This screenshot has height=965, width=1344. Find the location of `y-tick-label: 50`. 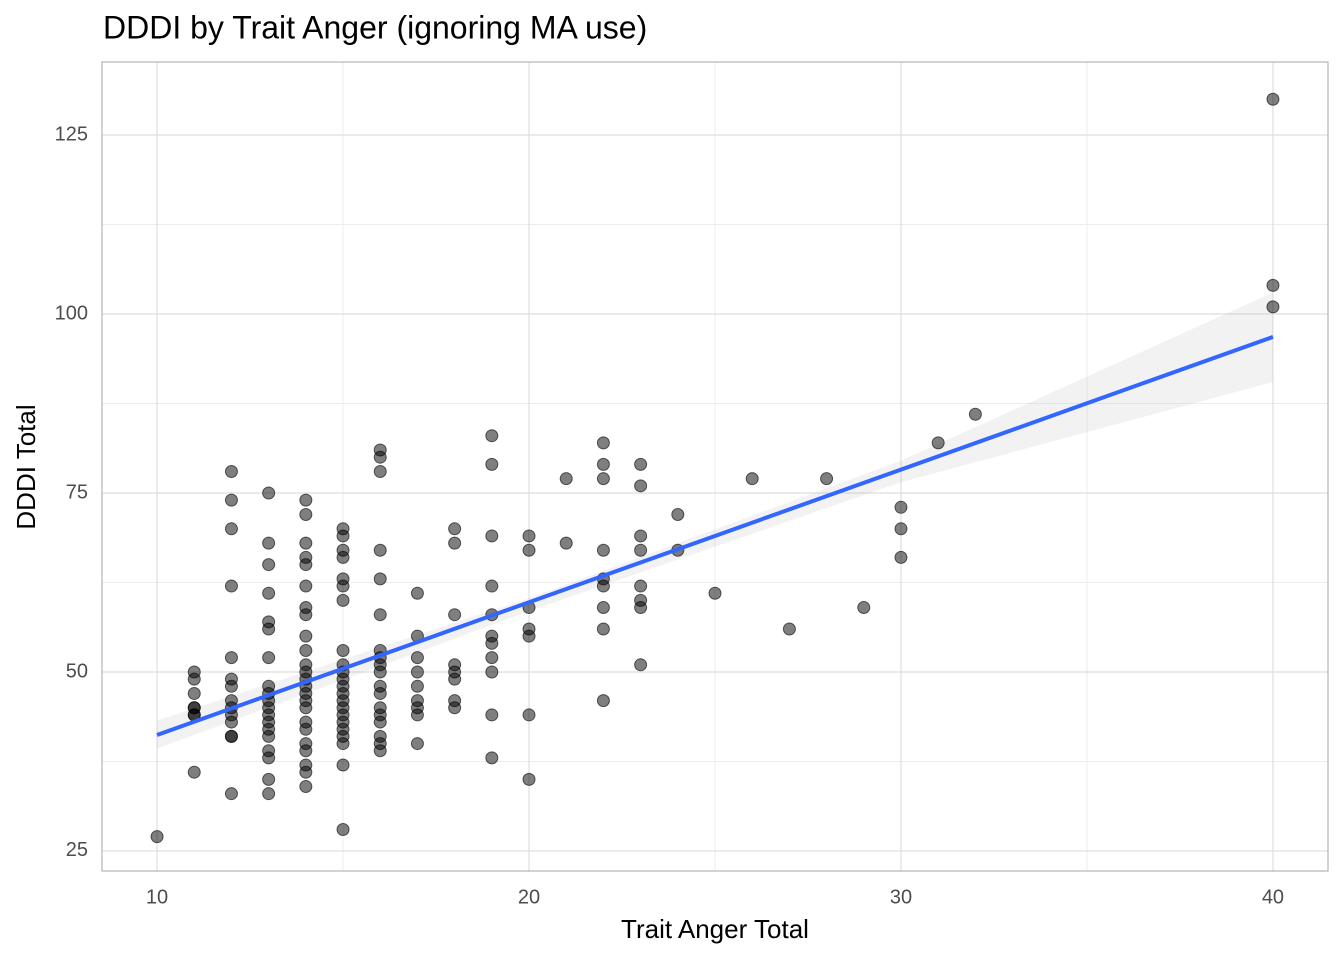

y-tick-label: 50 is located at coordinates (77, 671).